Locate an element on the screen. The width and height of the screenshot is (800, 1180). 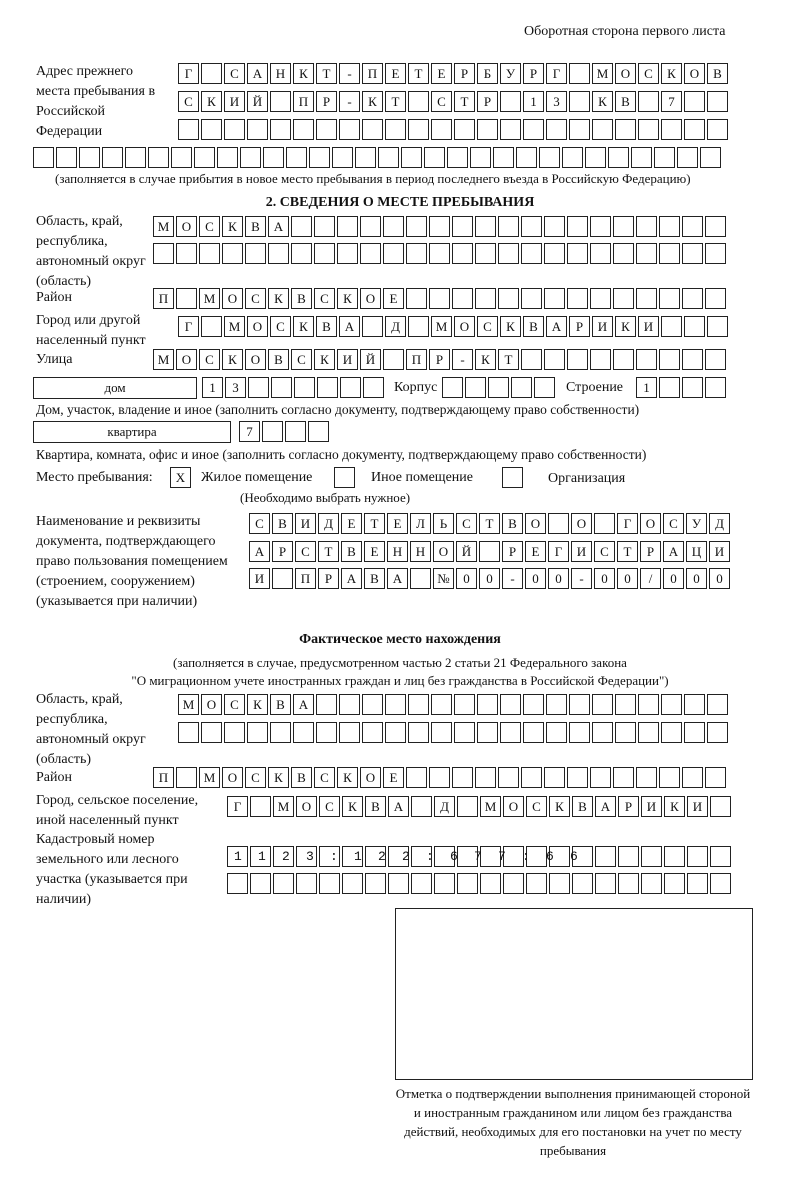
char-cell: Б is located at coordinates (487, 73).